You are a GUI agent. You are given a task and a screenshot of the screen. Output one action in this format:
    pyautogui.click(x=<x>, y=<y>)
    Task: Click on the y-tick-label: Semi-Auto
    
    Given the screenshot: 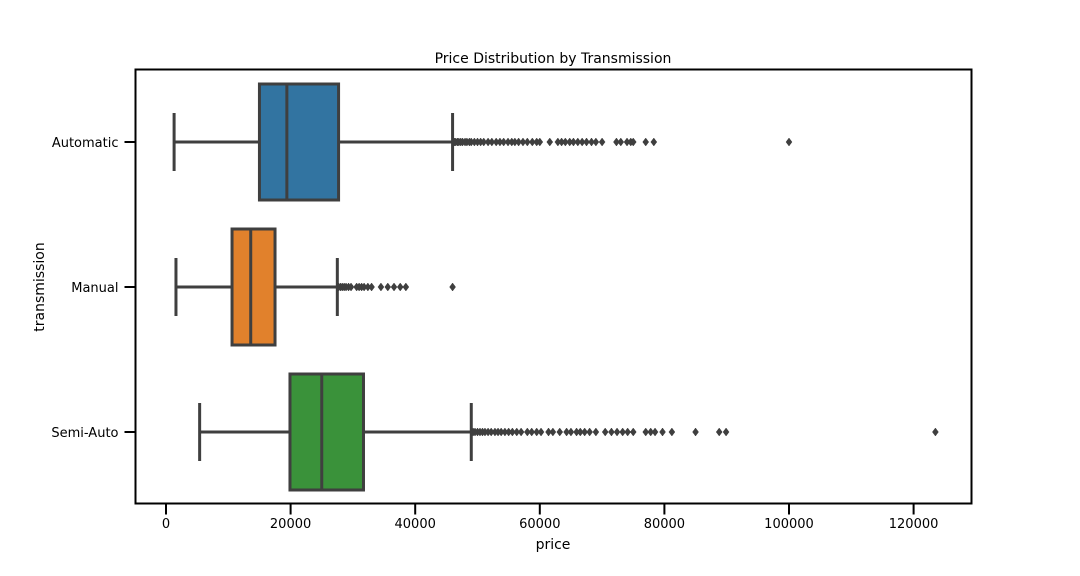 What is the action you would take?
    pyautogui.click(x=84, y=433)
    